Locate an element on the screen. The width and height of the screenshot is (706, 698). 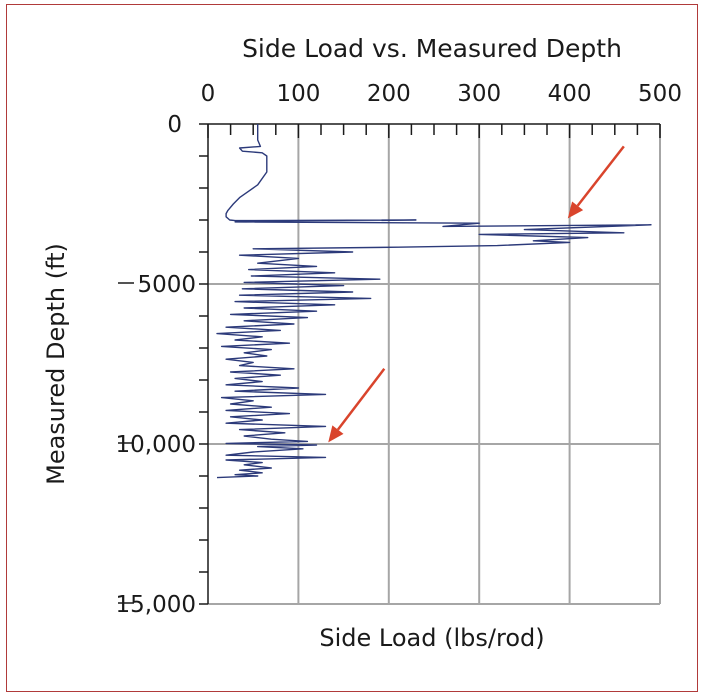
y-tick-label: 0 is located at coordinates (174, 125).